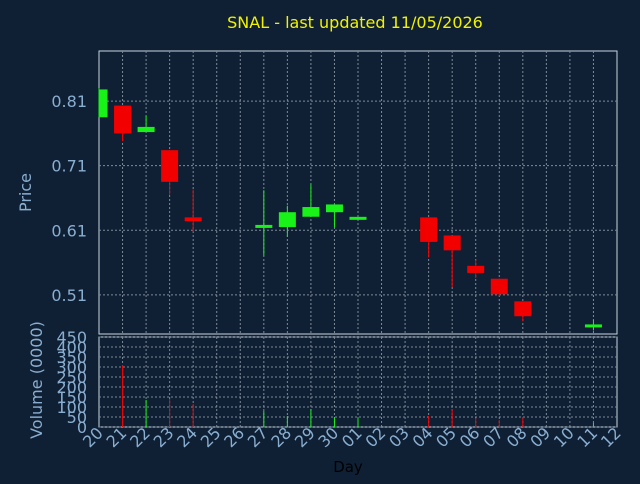 The image size is (640, 484). I want to click on volume-tick-label: 400, so click(71, 347).